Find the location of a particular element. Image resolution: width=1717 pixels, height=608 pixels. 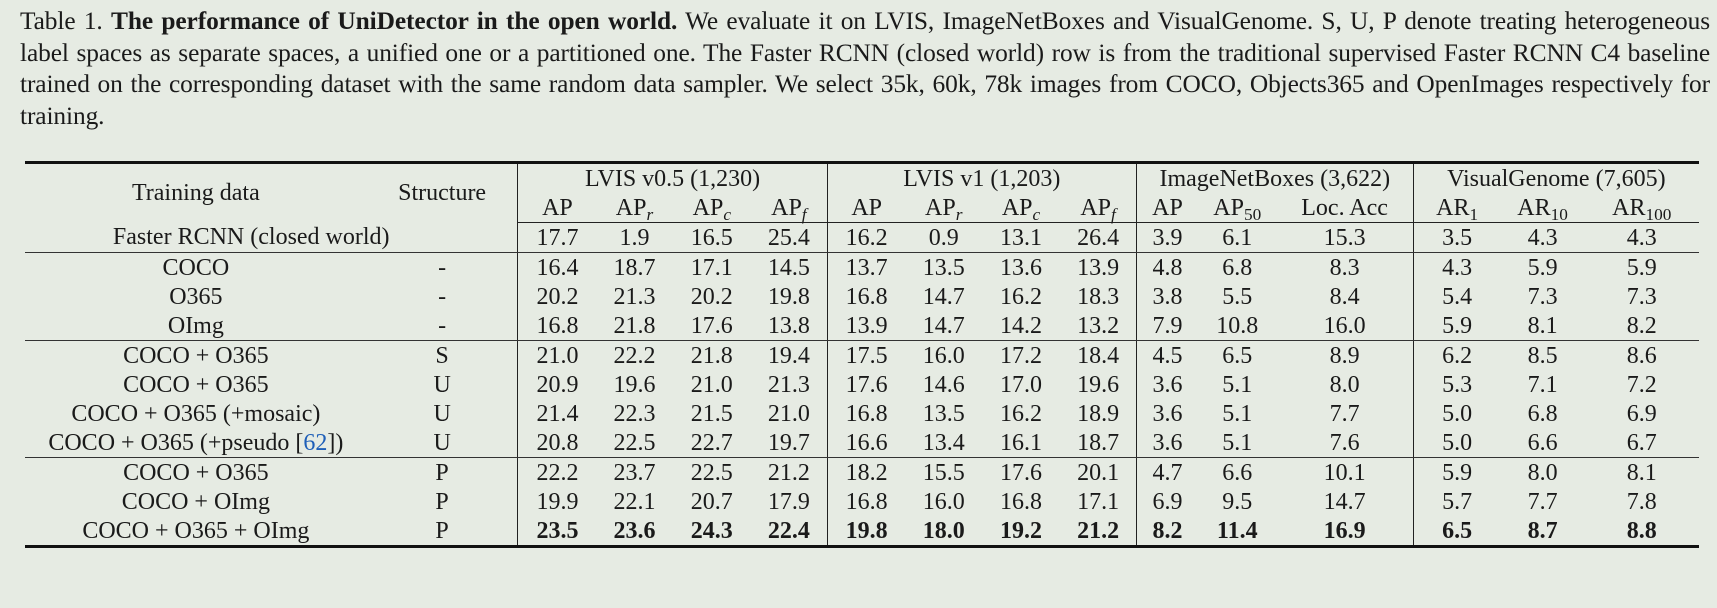

metric-header: AP is located at coordinates (866, 208).